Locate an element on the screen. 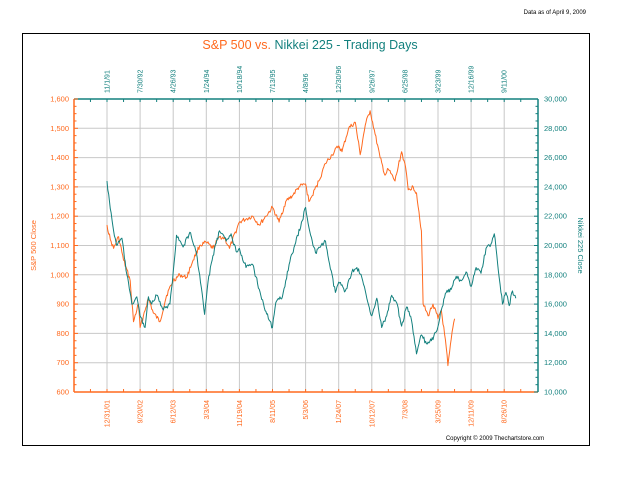 Image resolution: width=620 pixels, height=479 pixels. left-tick-label: 1,500 is located at coordinates (59, 128).